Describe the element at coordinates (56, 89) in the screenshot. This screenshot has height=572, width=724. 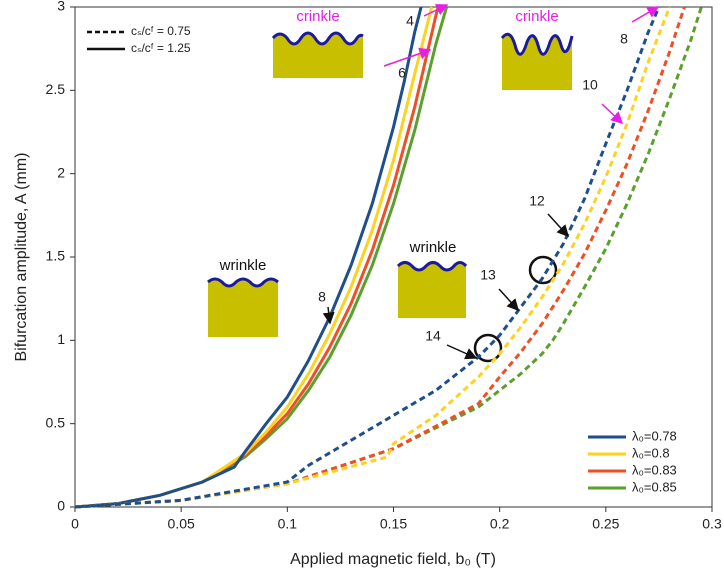
I see `y-tick-label: 2.5` at that location.